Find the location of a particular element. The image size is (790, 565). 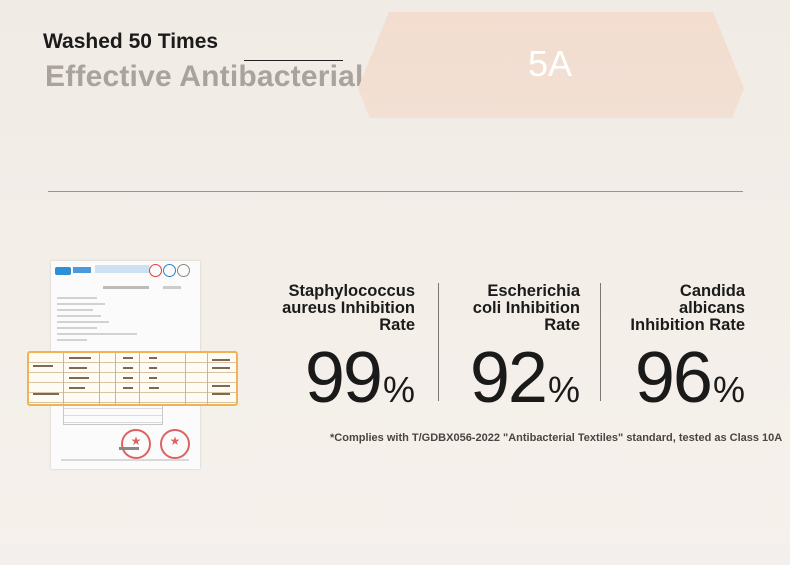

stat-label: Escherichia is located at coordinates (533, 291).